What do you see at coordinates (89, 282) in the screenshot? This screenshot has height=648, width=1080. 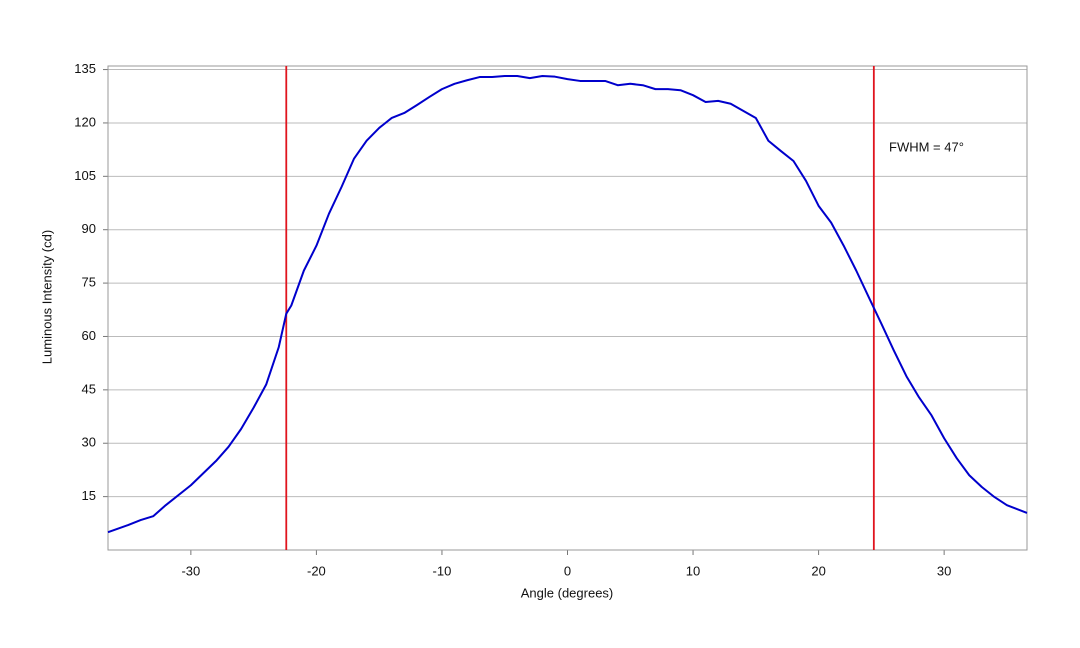 I see `y-tick-label: 75` at bounding box center [89, 282].